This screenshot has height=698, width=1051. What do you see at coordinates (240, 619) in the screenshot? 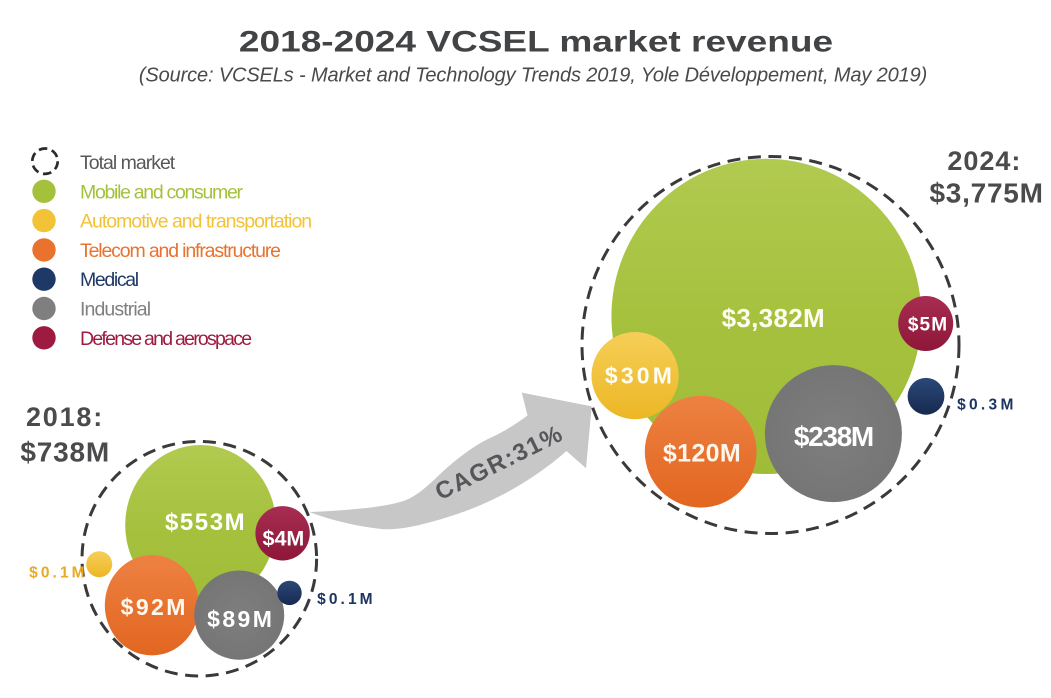
I see `svg-text: $89M` at bounding box center [240, 619].